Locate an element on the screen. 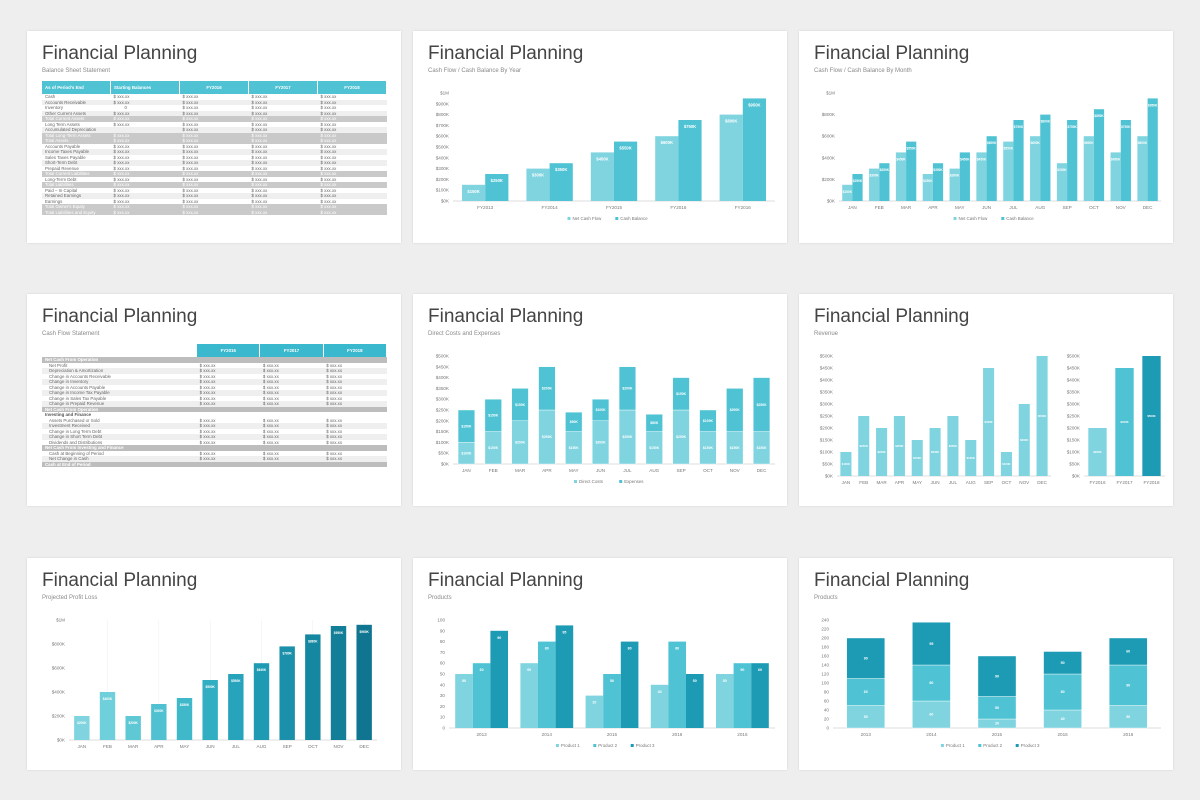 The width and height of the screenshot is (1200, 800). row-label: Dividends and Distributions is located at coordinates (76, 442).